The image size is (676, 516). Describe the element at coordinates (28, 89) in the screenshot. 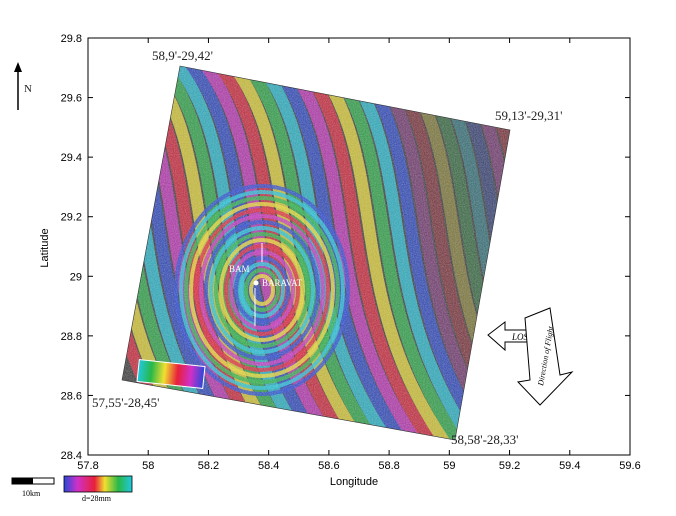

I see `north-label: N` at that location.